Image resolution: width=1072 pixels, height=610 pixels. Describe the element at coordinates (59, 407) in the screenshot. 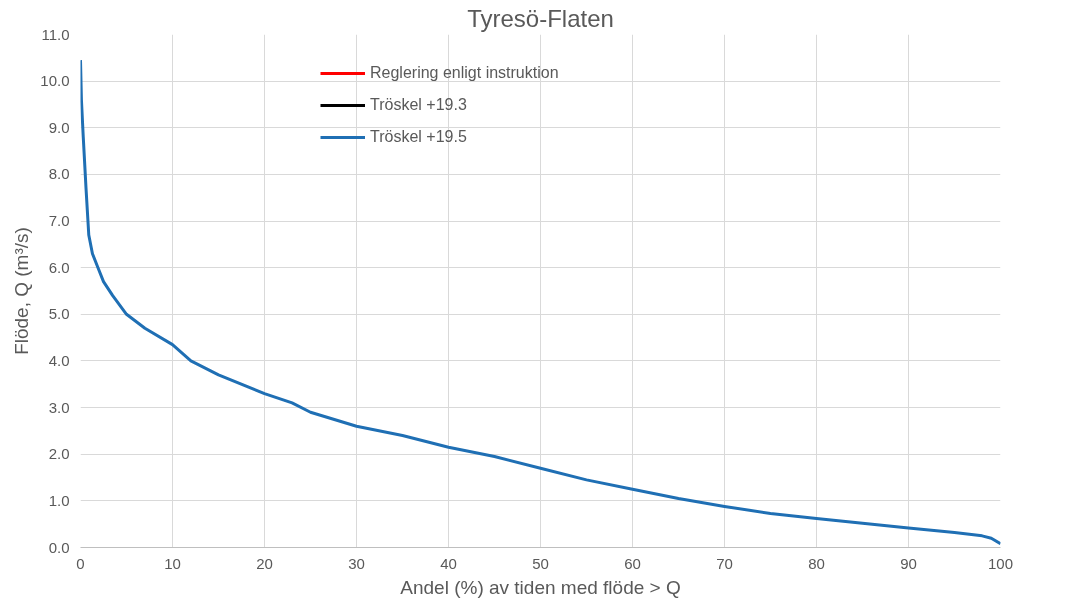

I see `y-tick-label: 3.0` at that location.